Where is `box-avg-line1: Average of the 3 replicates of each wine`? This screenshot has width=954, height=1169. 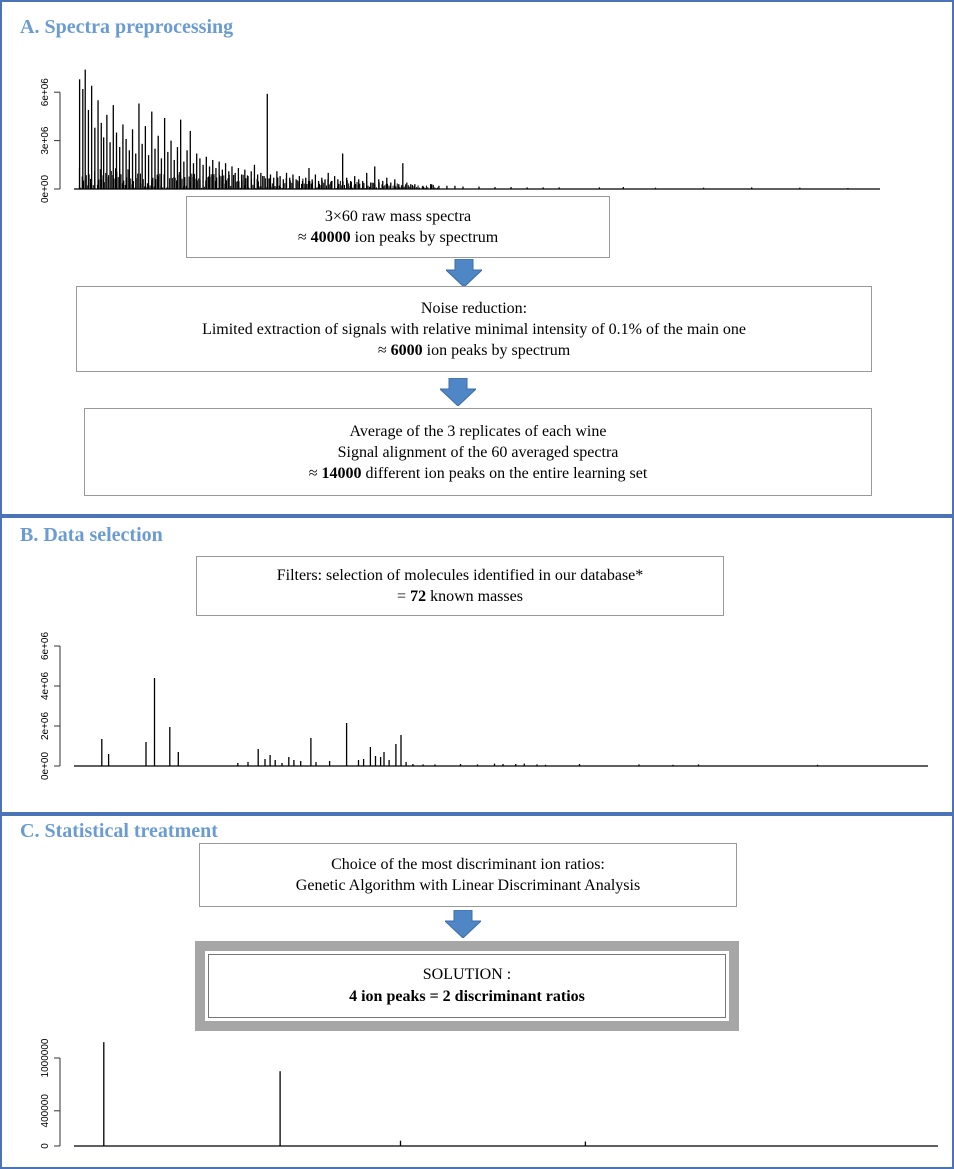 box-avg-line1: Average of the 3 replicates of each wine is located at coordinates (478, 431).